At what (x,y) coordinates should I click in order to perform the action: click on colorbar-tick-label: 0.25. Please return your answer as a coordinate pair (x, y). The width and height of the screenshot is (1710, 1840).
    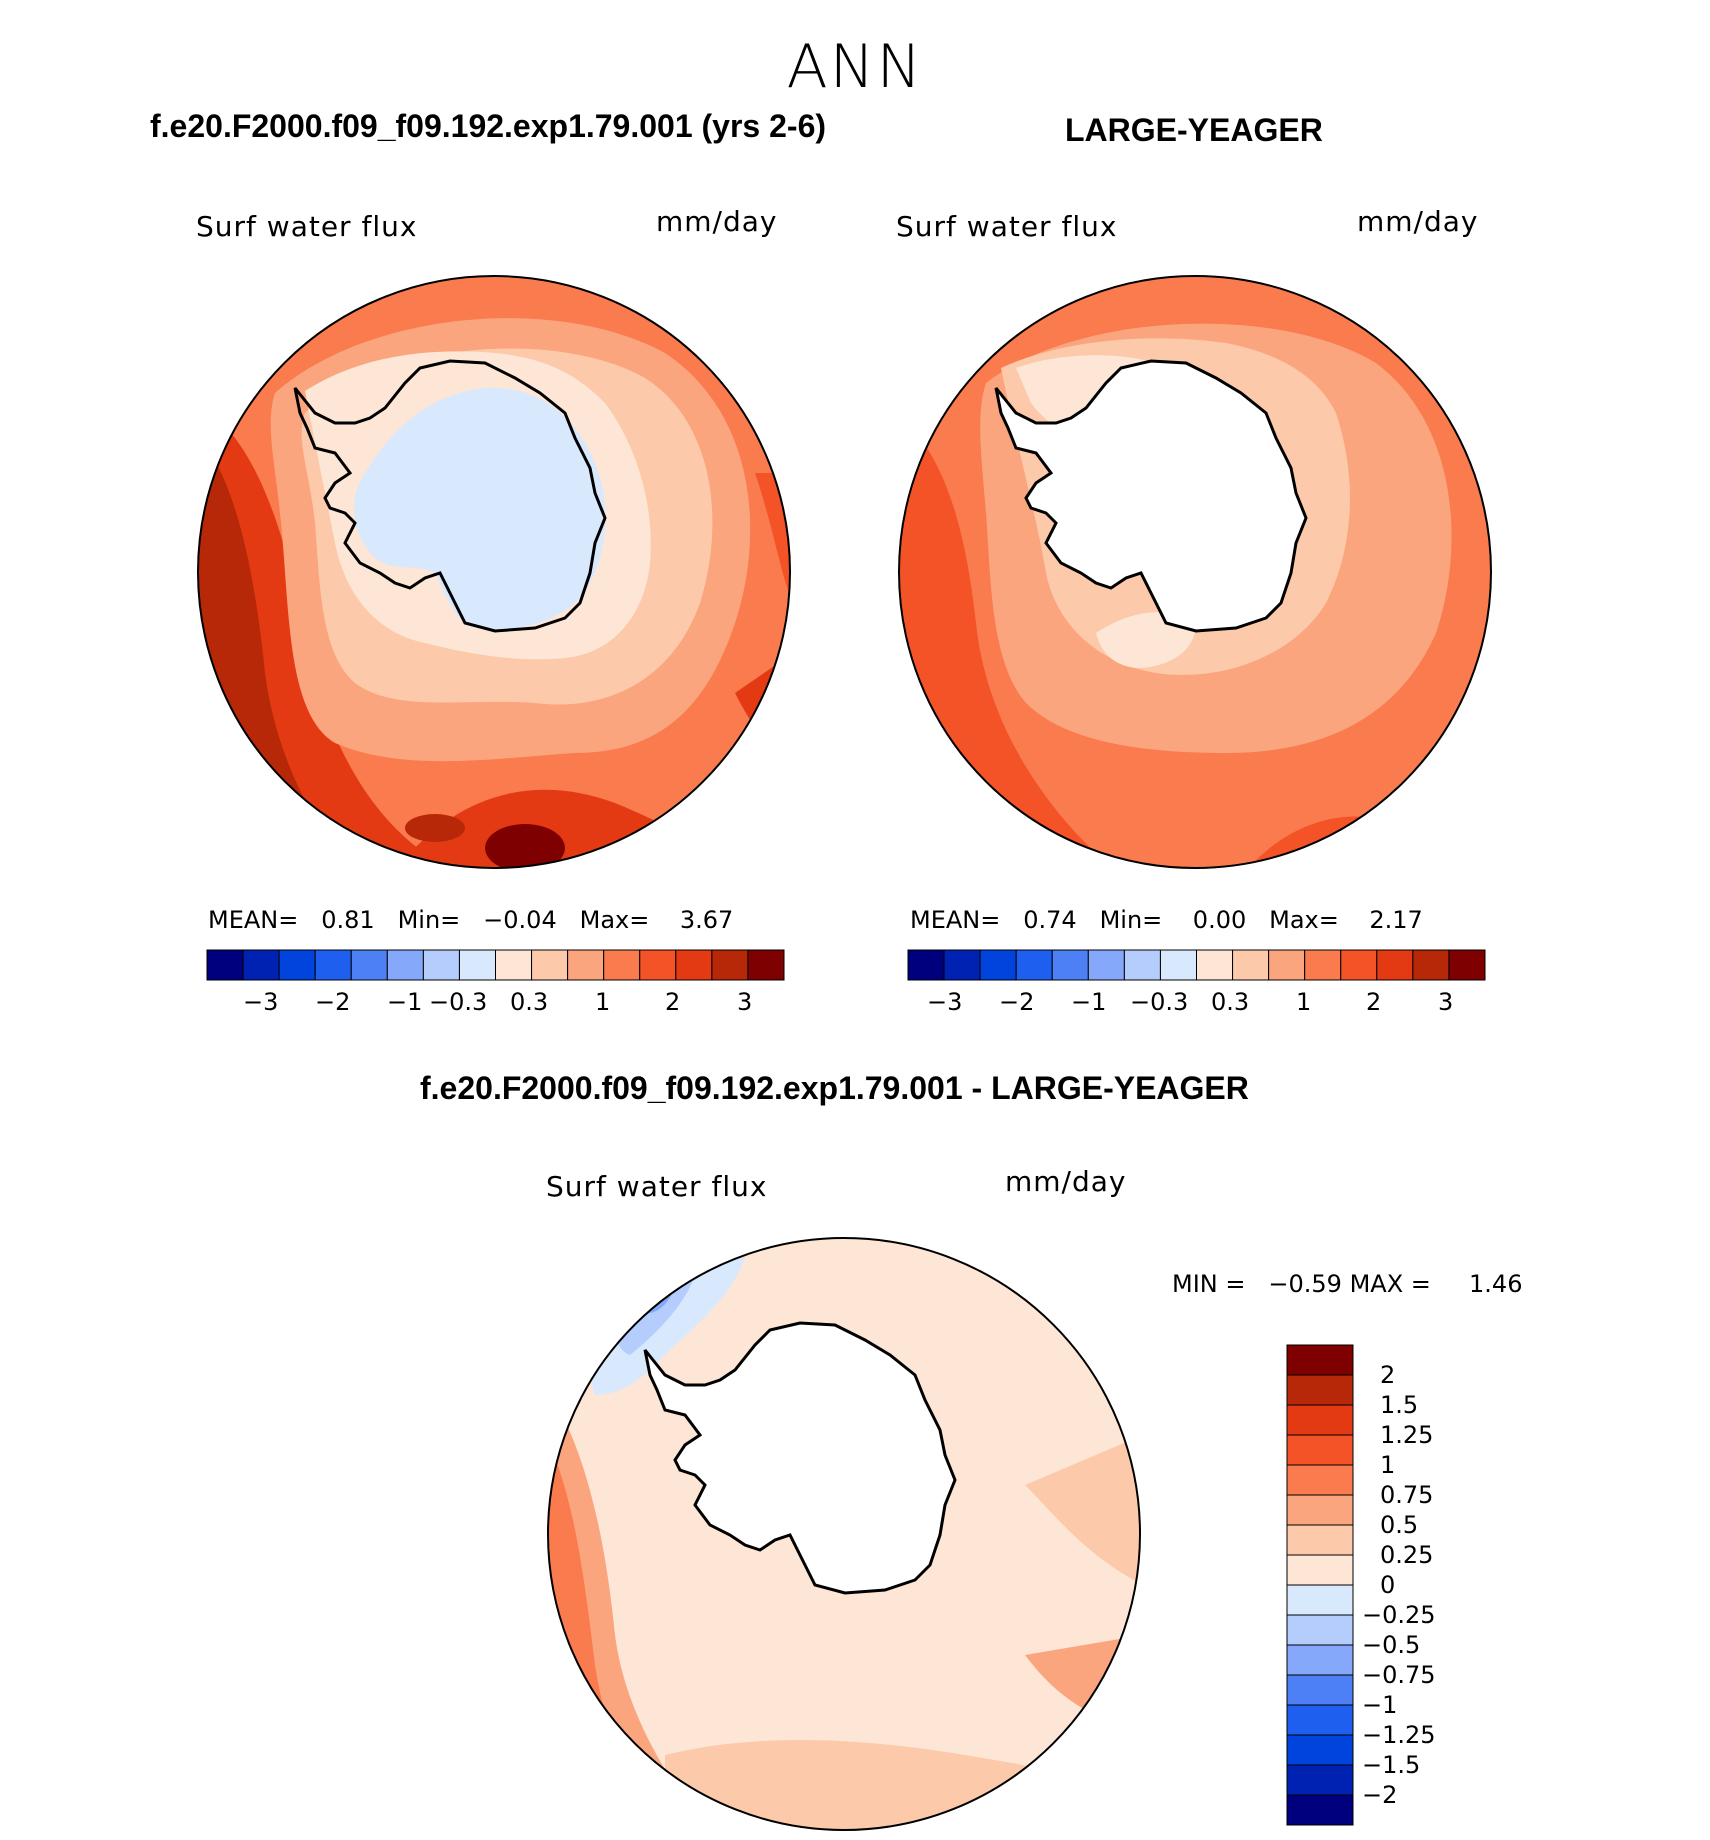
    Looking at the image, I should click on (1407, 1555).